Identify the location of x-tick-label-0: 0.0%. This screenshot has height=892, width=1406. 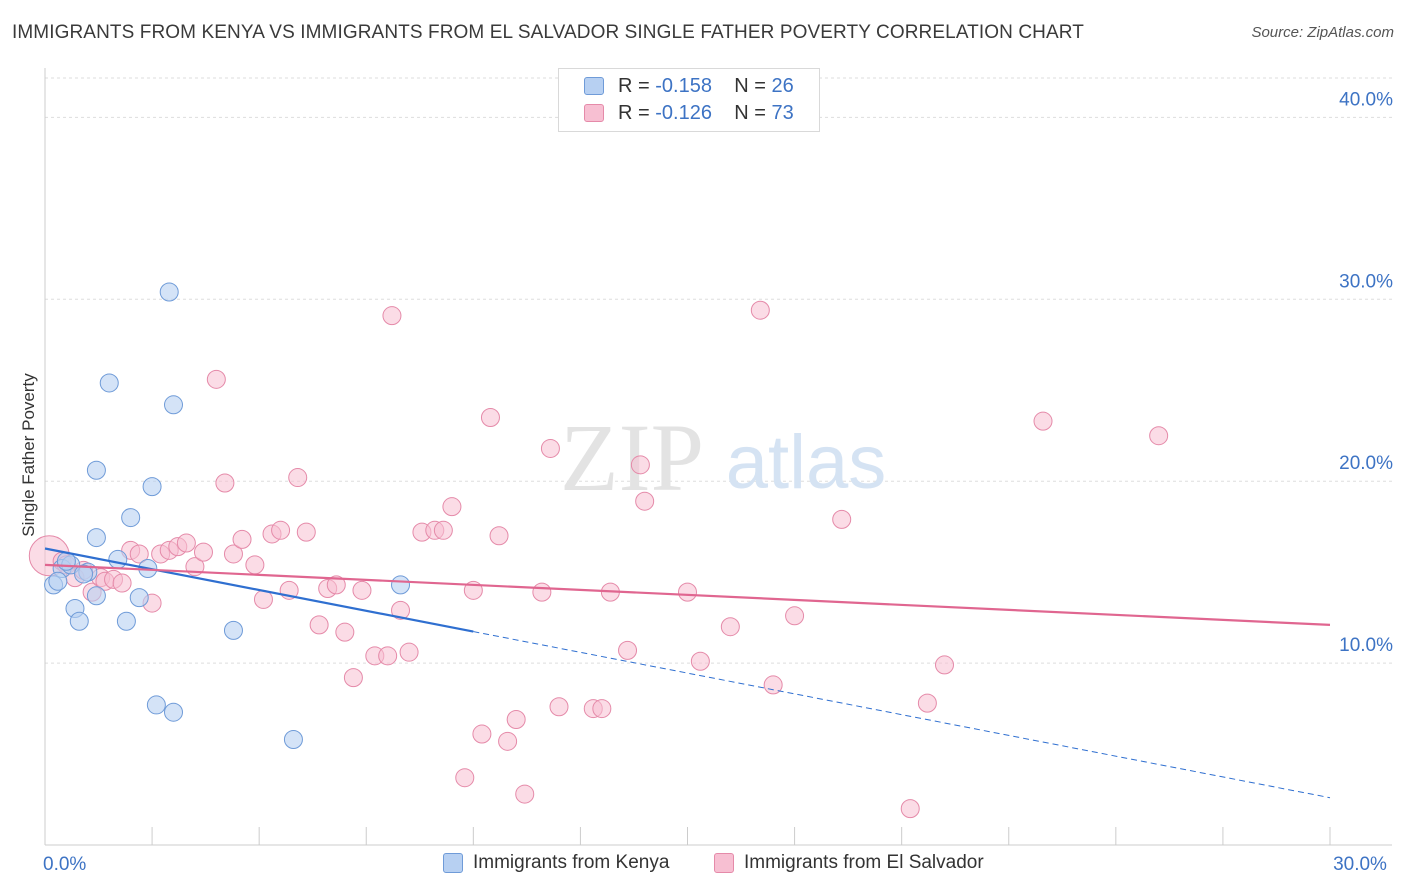
(64, 864).